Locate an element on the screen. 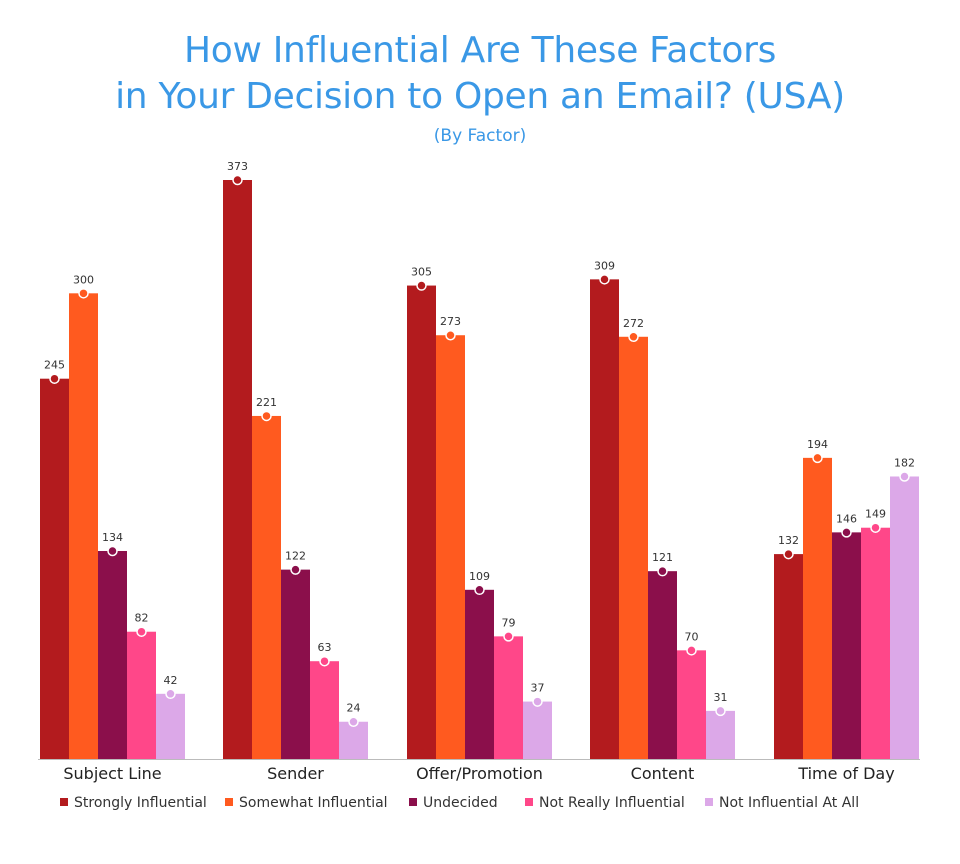 This screenshot has height=864, width=960. data-label: 272 is located at coordinates (633, 323).